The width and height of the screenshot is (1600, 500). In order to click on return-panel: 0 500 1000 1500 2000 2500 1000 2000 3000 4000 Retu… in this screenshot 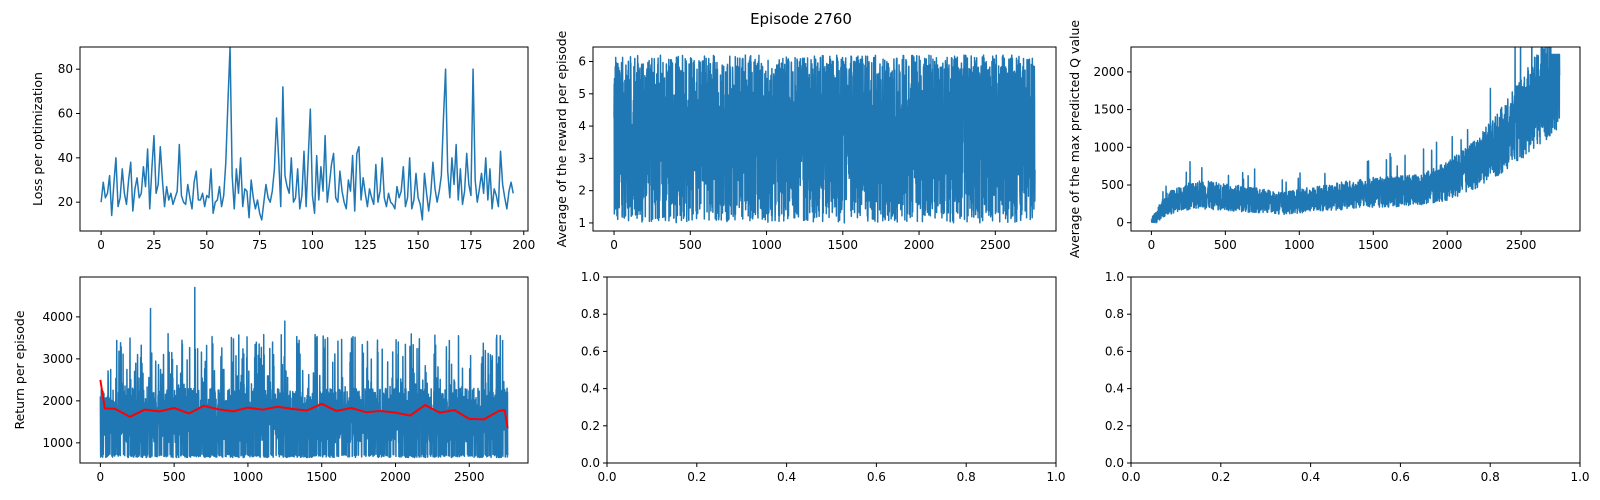, I will do `click(270, 380)`.